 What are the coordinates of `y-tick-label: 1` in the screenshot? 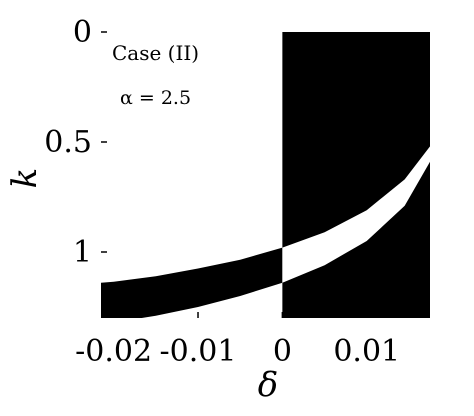 It's located at (82, 252).